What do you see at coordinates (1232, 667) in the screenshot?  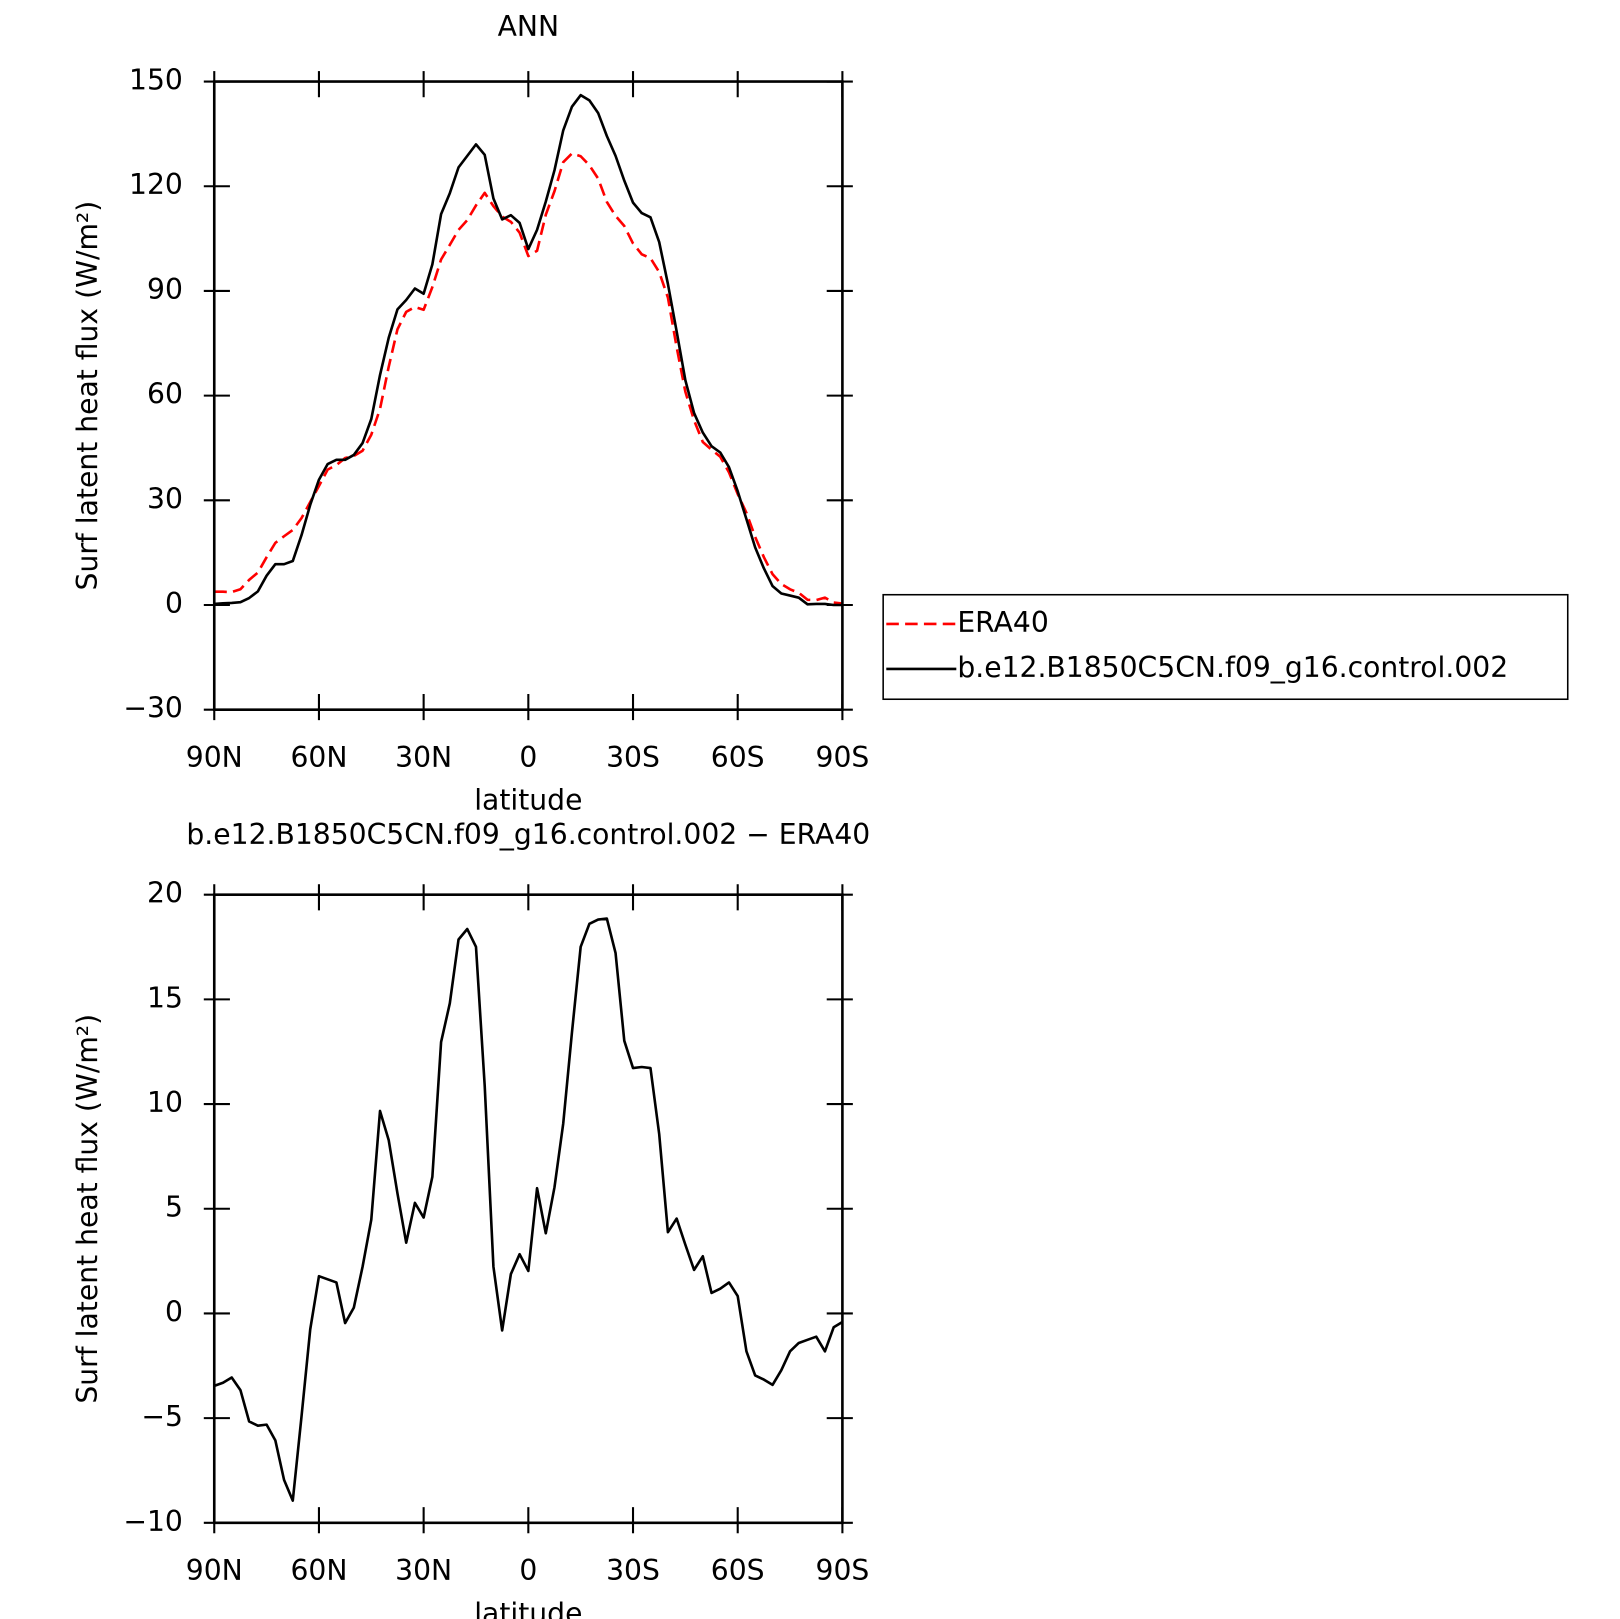 I see `legend-label: b.e12.B1850C5CN.f09_g16.control.002` at bounding box center [1232, 667].